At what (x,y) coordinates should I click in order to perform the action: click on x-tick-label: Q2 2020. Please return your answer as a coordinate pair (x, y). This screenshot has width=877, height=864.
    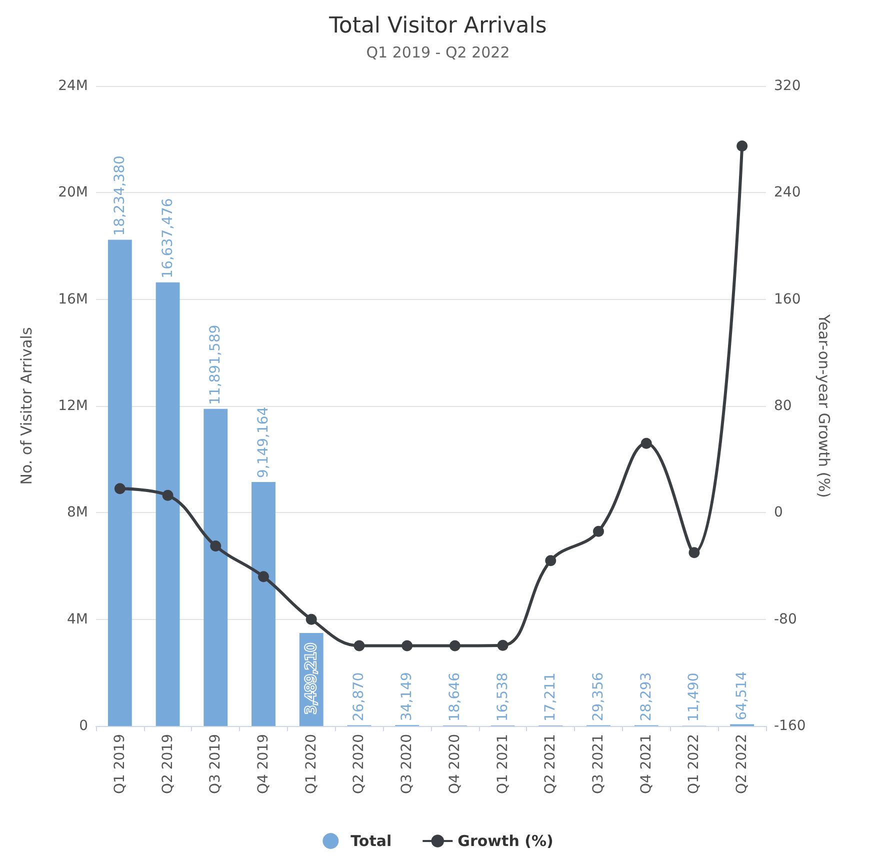
    Looking at the image, I should click on (359, 764).